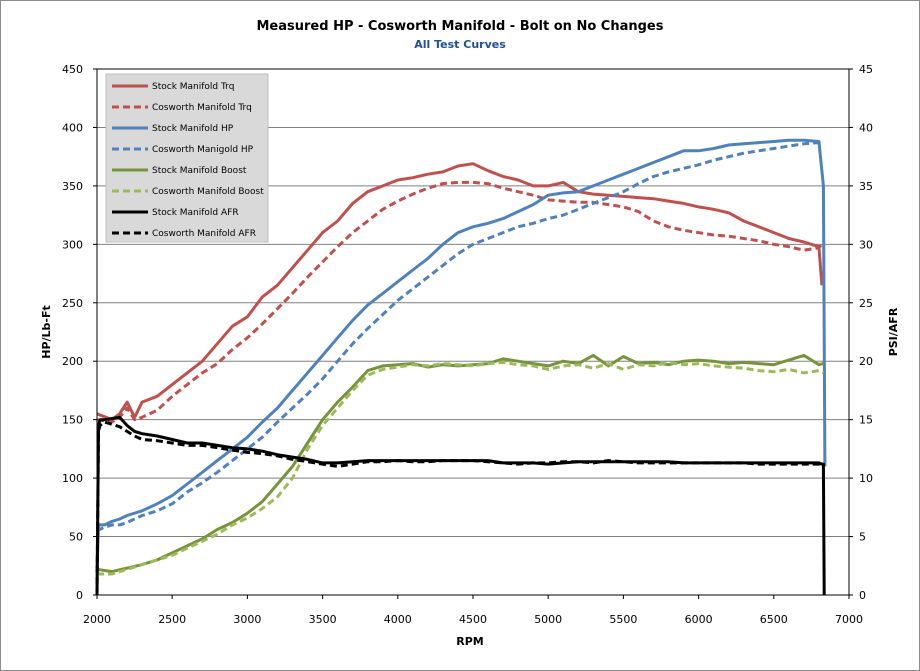 This screenshot has height=671, width=920. Describe the element at coordinates (866, 127) in the screenshot. I see `y2-tick-label: 40` at that location.